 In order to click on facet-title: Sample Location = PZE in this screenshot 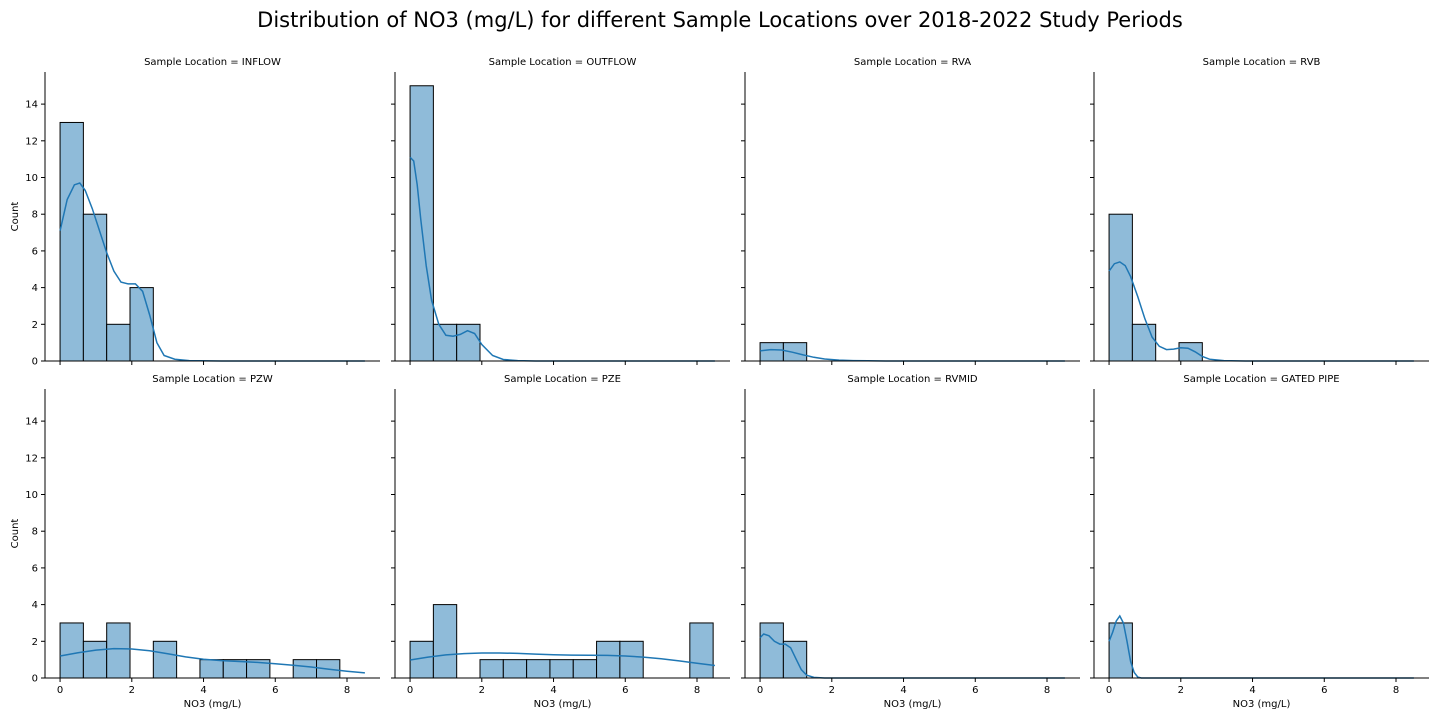, I will do `click(562, 379)`.